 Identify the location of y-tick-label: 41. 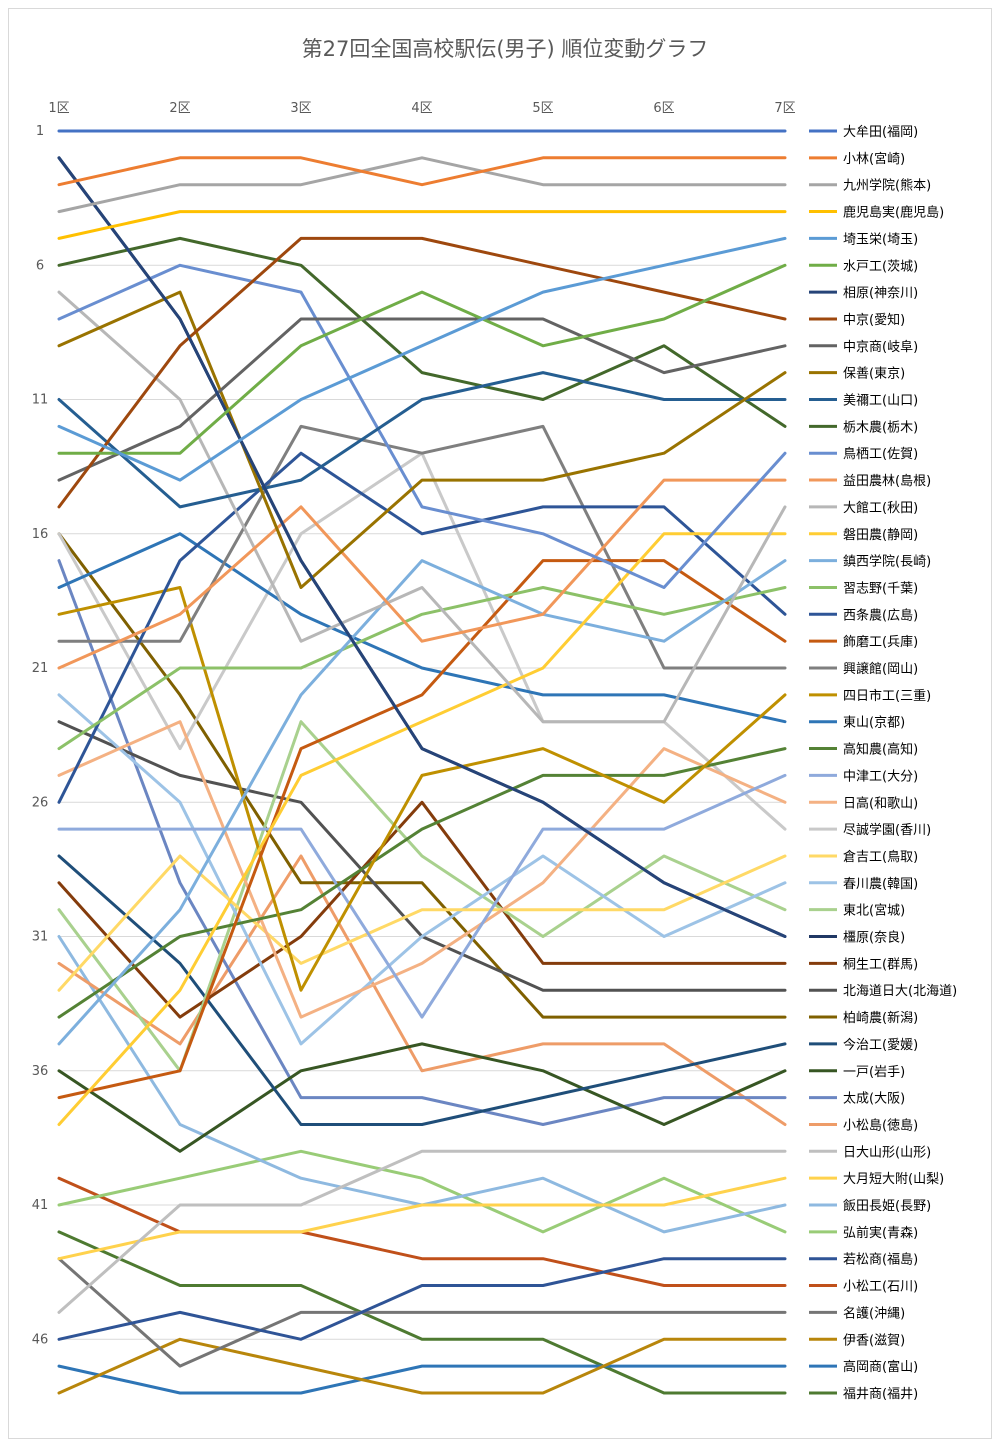
(40, 1205).